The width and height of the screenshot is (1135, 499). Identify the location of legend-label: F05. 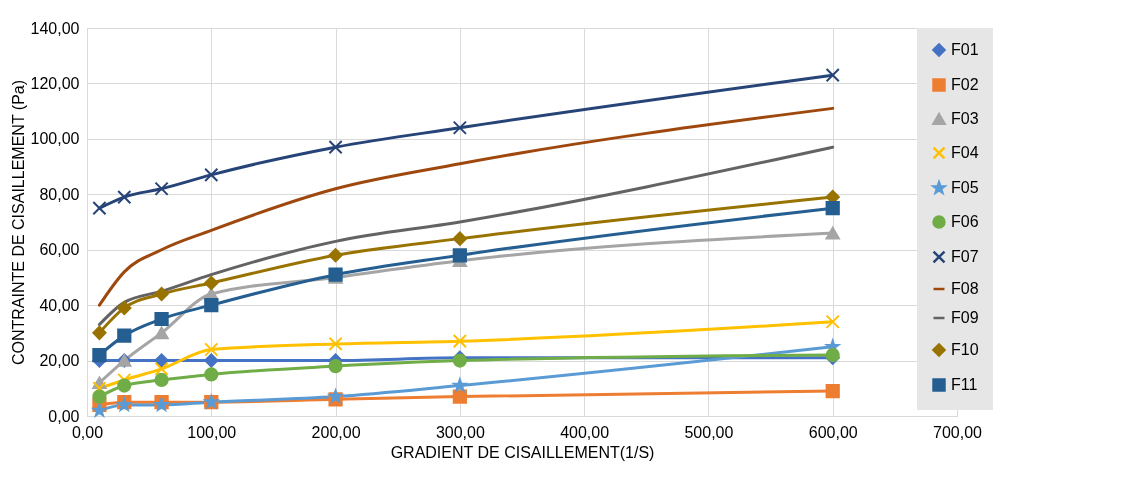
(965, 187).